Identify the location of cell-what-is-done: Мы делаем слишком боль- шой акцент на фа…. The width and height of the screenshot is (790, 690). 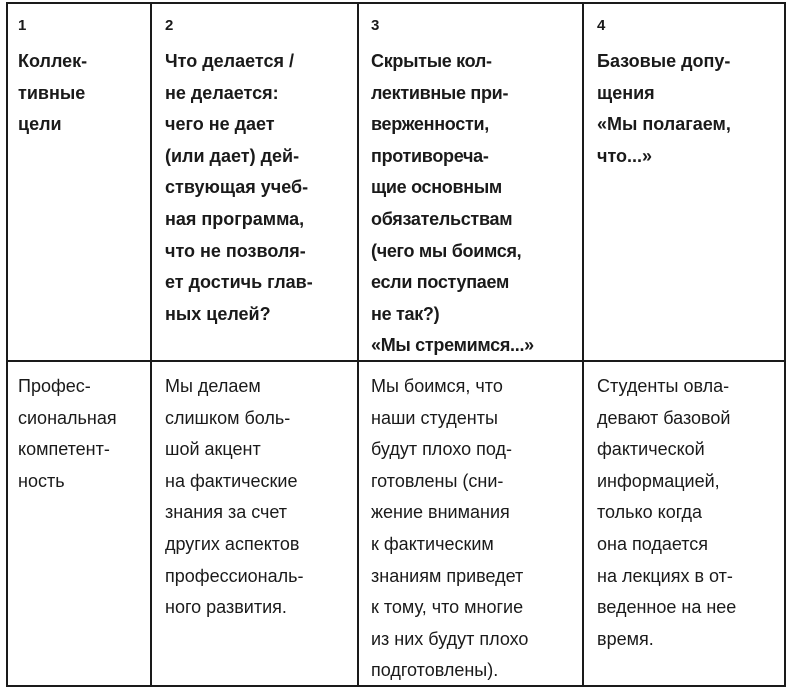
(234, 497).